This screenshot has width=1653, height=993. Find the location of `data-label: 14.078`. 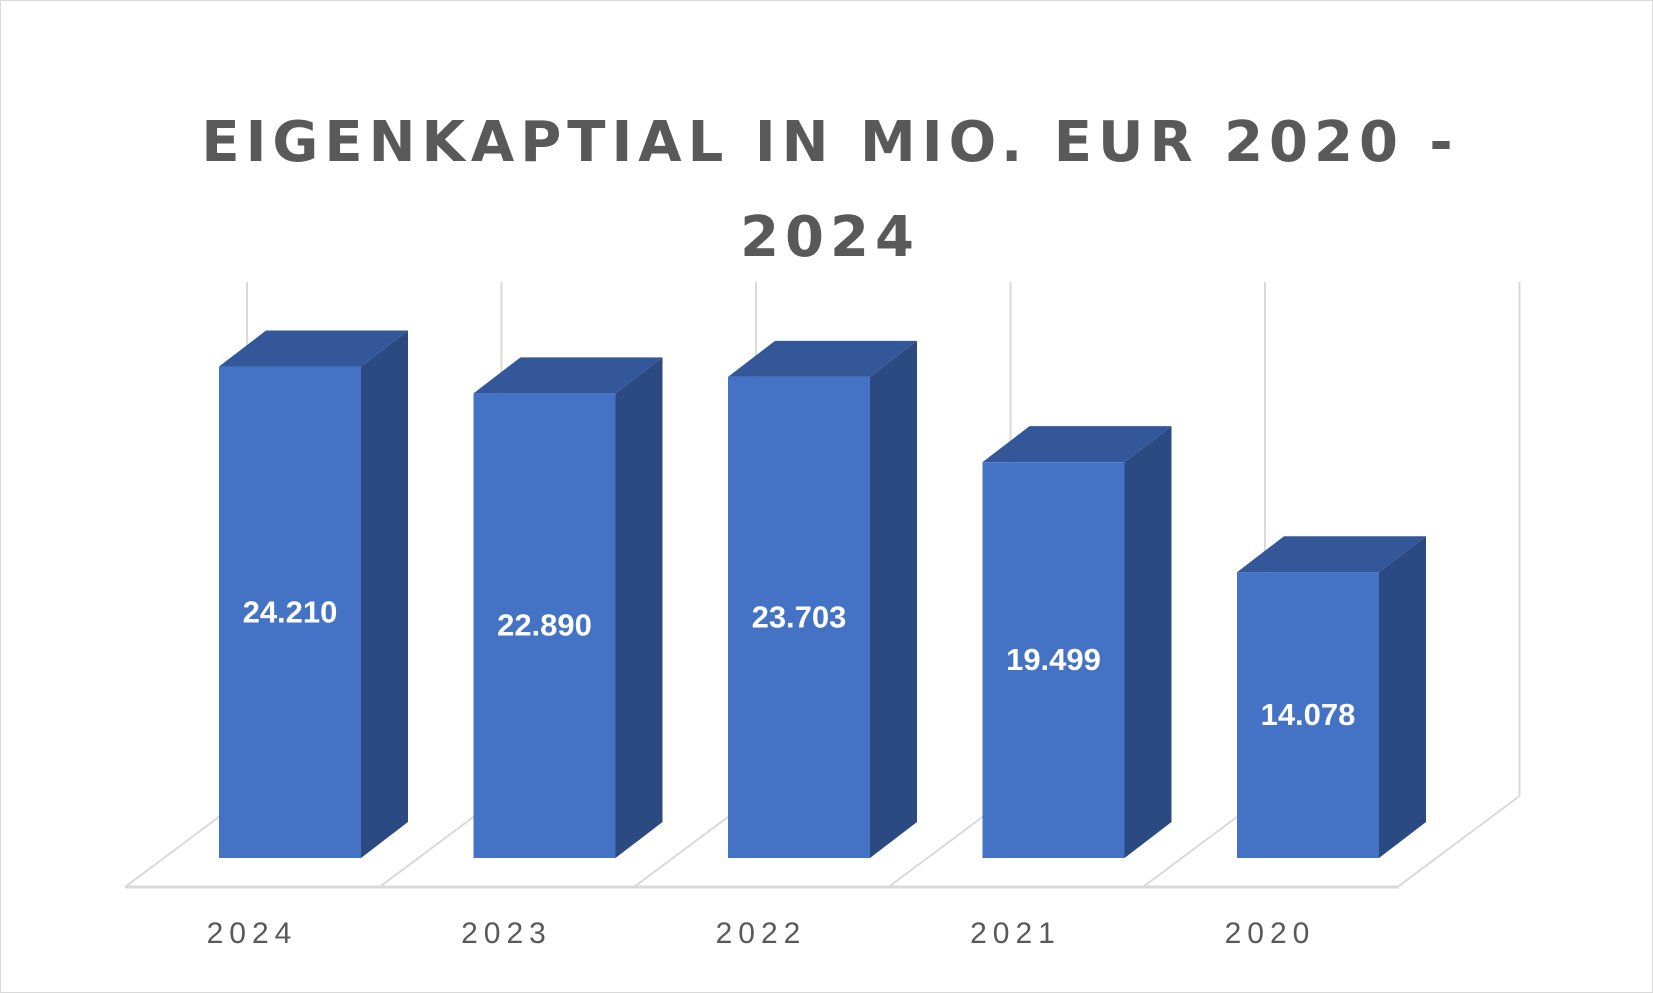

data-label: 14.078 is located at coordinates (1308, 714).